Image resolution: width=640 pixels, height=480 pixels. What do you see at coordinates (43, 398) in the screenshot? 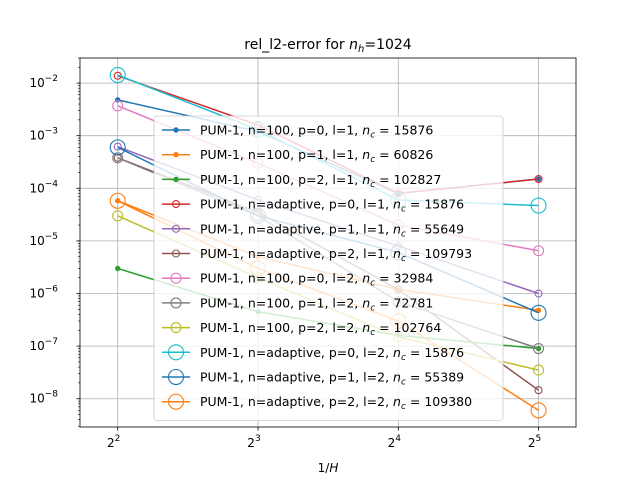
I see `y-tick-label: 10−8` at bounding box center [43, 398].